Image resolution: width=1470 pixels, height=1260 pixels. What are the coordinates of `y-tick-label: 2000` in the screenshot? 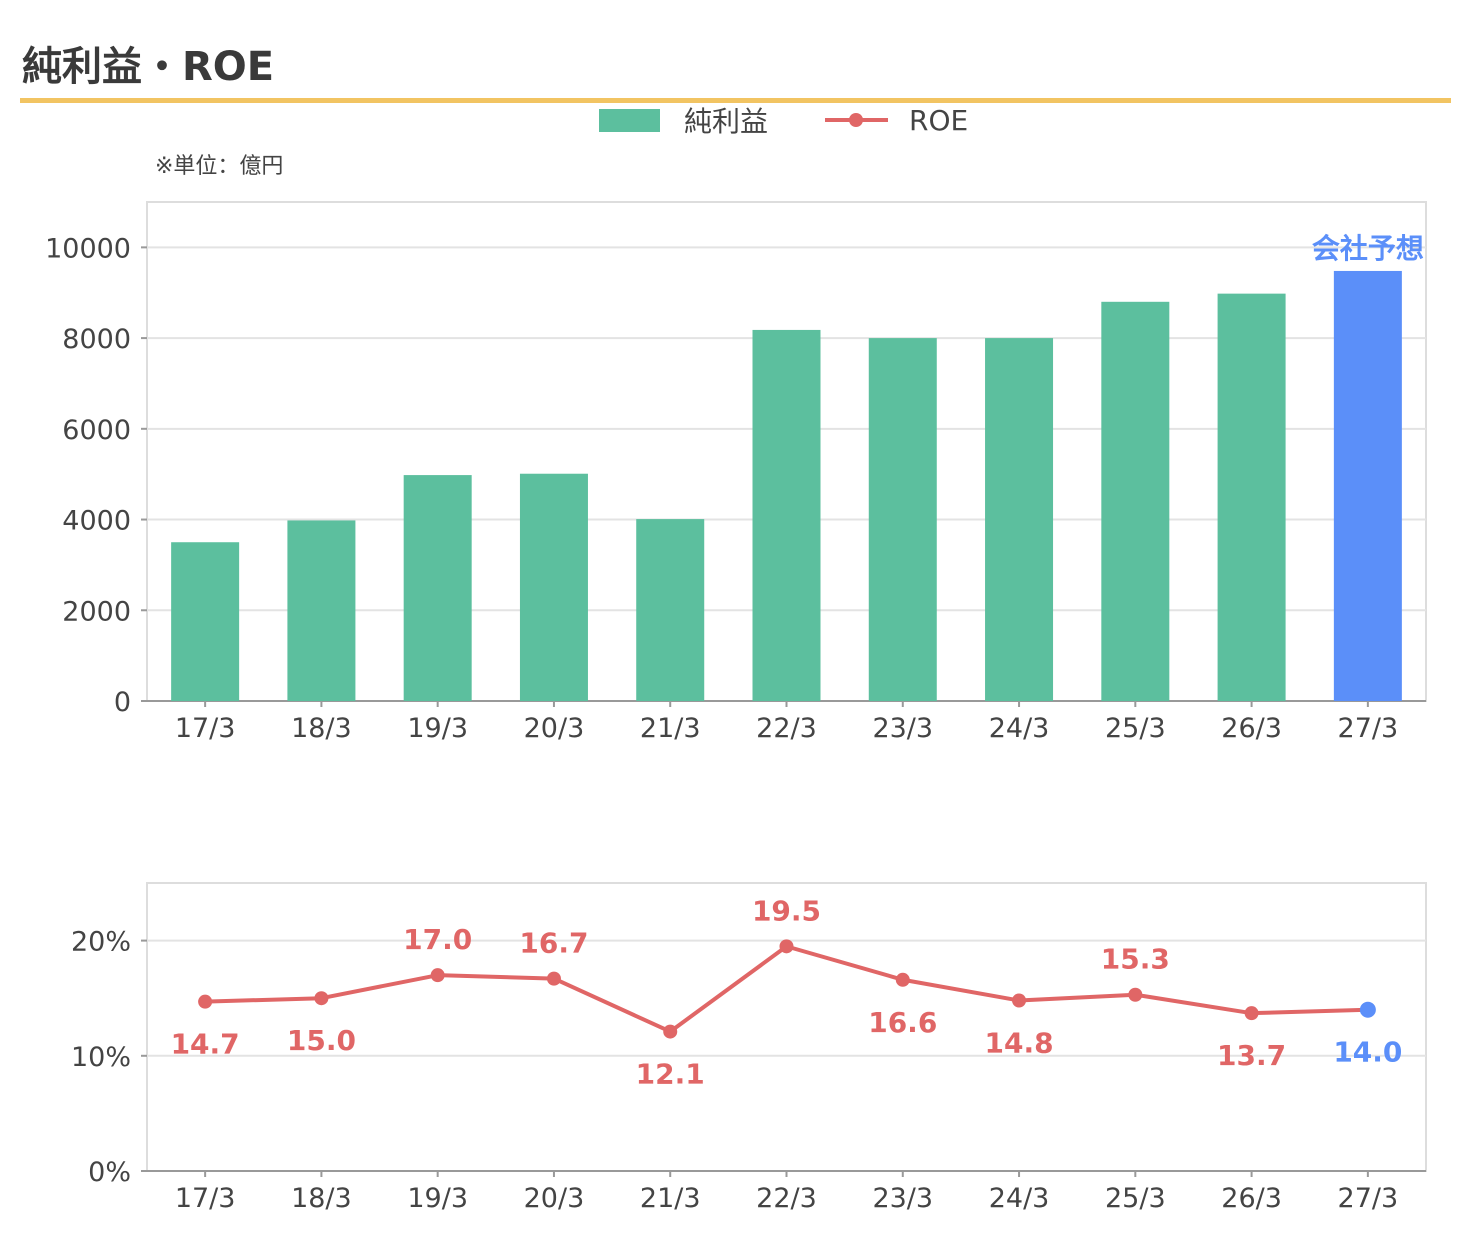 It's located at (96, 611).